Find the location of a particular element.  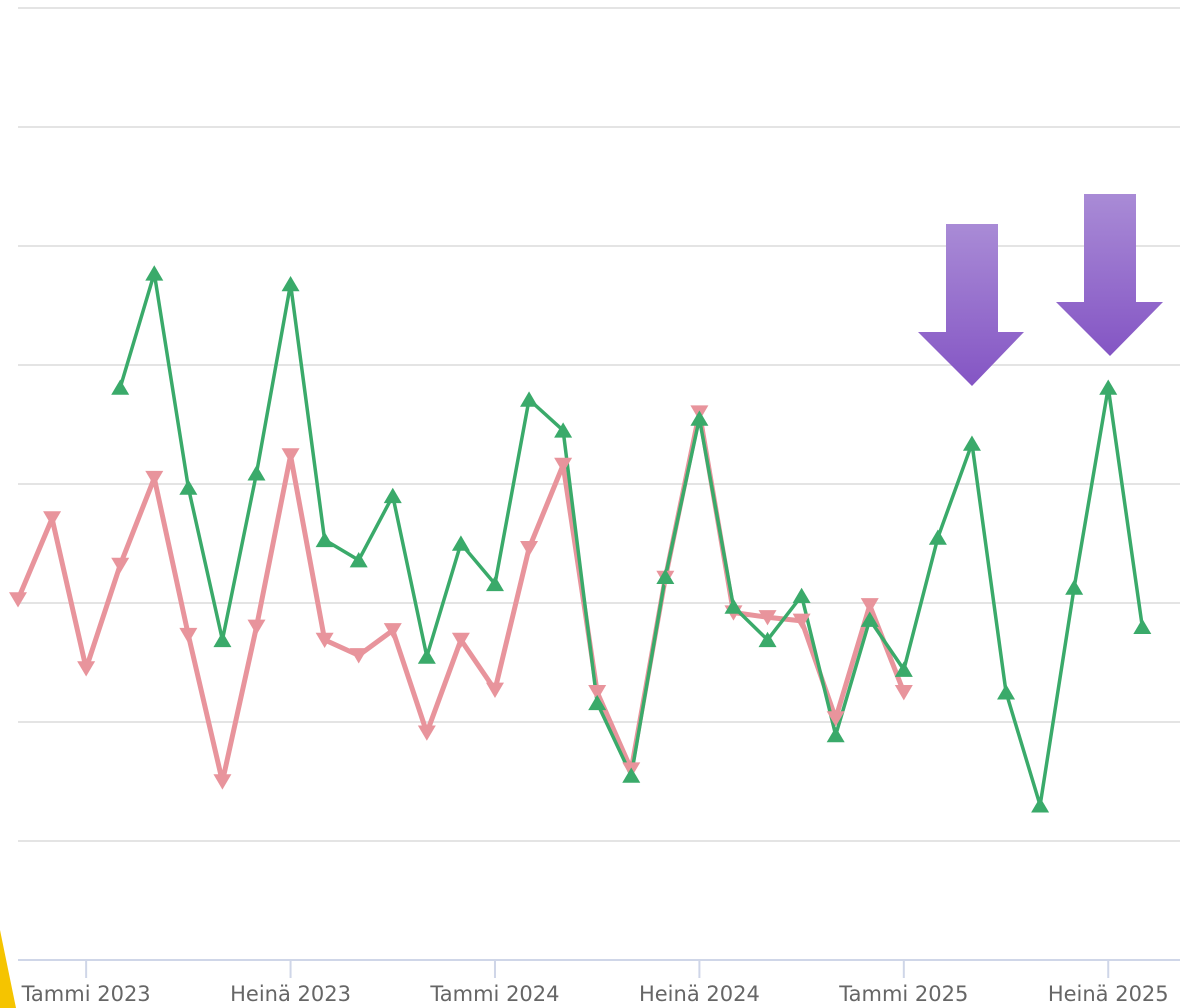

x-tick-label: Heinä 2025 is located at coordinates (1108, 994).